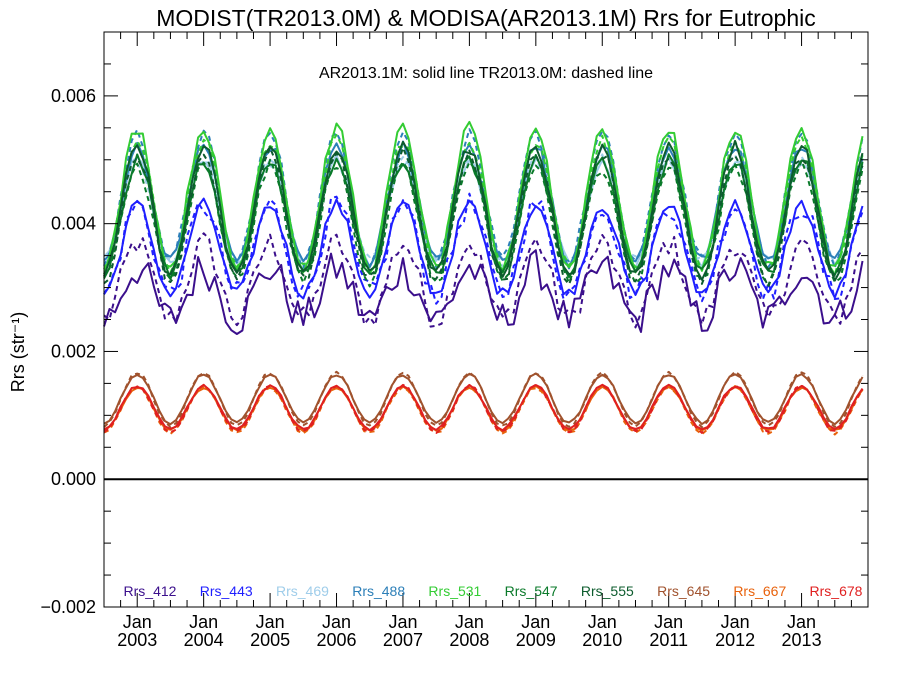 This screenshot has width=900, height=675. Describe the element at coordinates (336, 640) in the screenshot. I see `x-tick-label-year: 2006` at that location.